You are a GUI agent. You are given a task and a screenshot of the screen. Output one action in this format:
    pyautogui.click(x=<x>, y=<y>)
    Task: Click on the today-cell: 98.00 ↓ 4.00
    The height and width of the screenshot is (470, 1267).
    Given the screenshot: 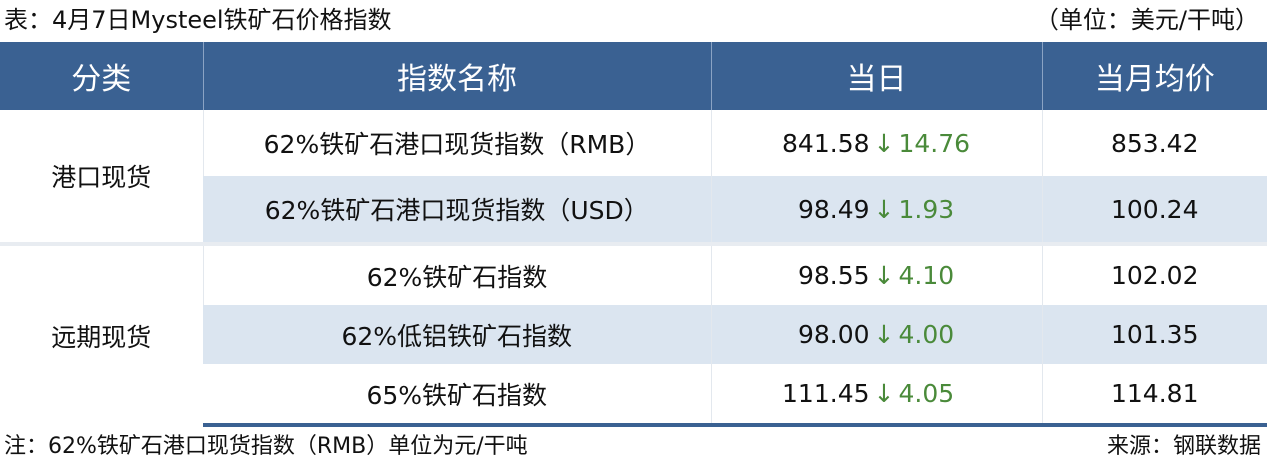 What is the action you would take?
    pyautogui.click(x=876, y=334)
    